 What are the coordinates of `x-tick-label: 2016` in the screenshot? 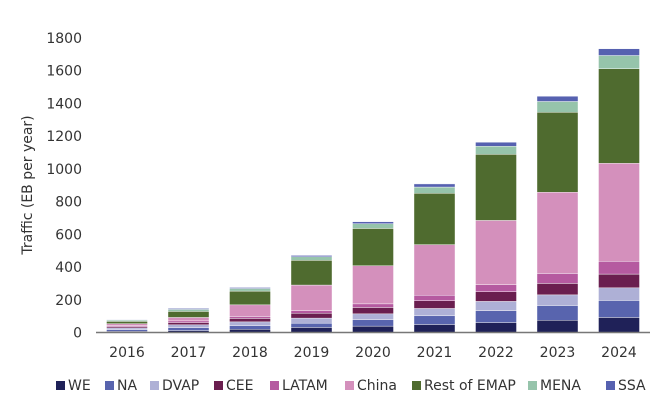 It's located at (127, 353).